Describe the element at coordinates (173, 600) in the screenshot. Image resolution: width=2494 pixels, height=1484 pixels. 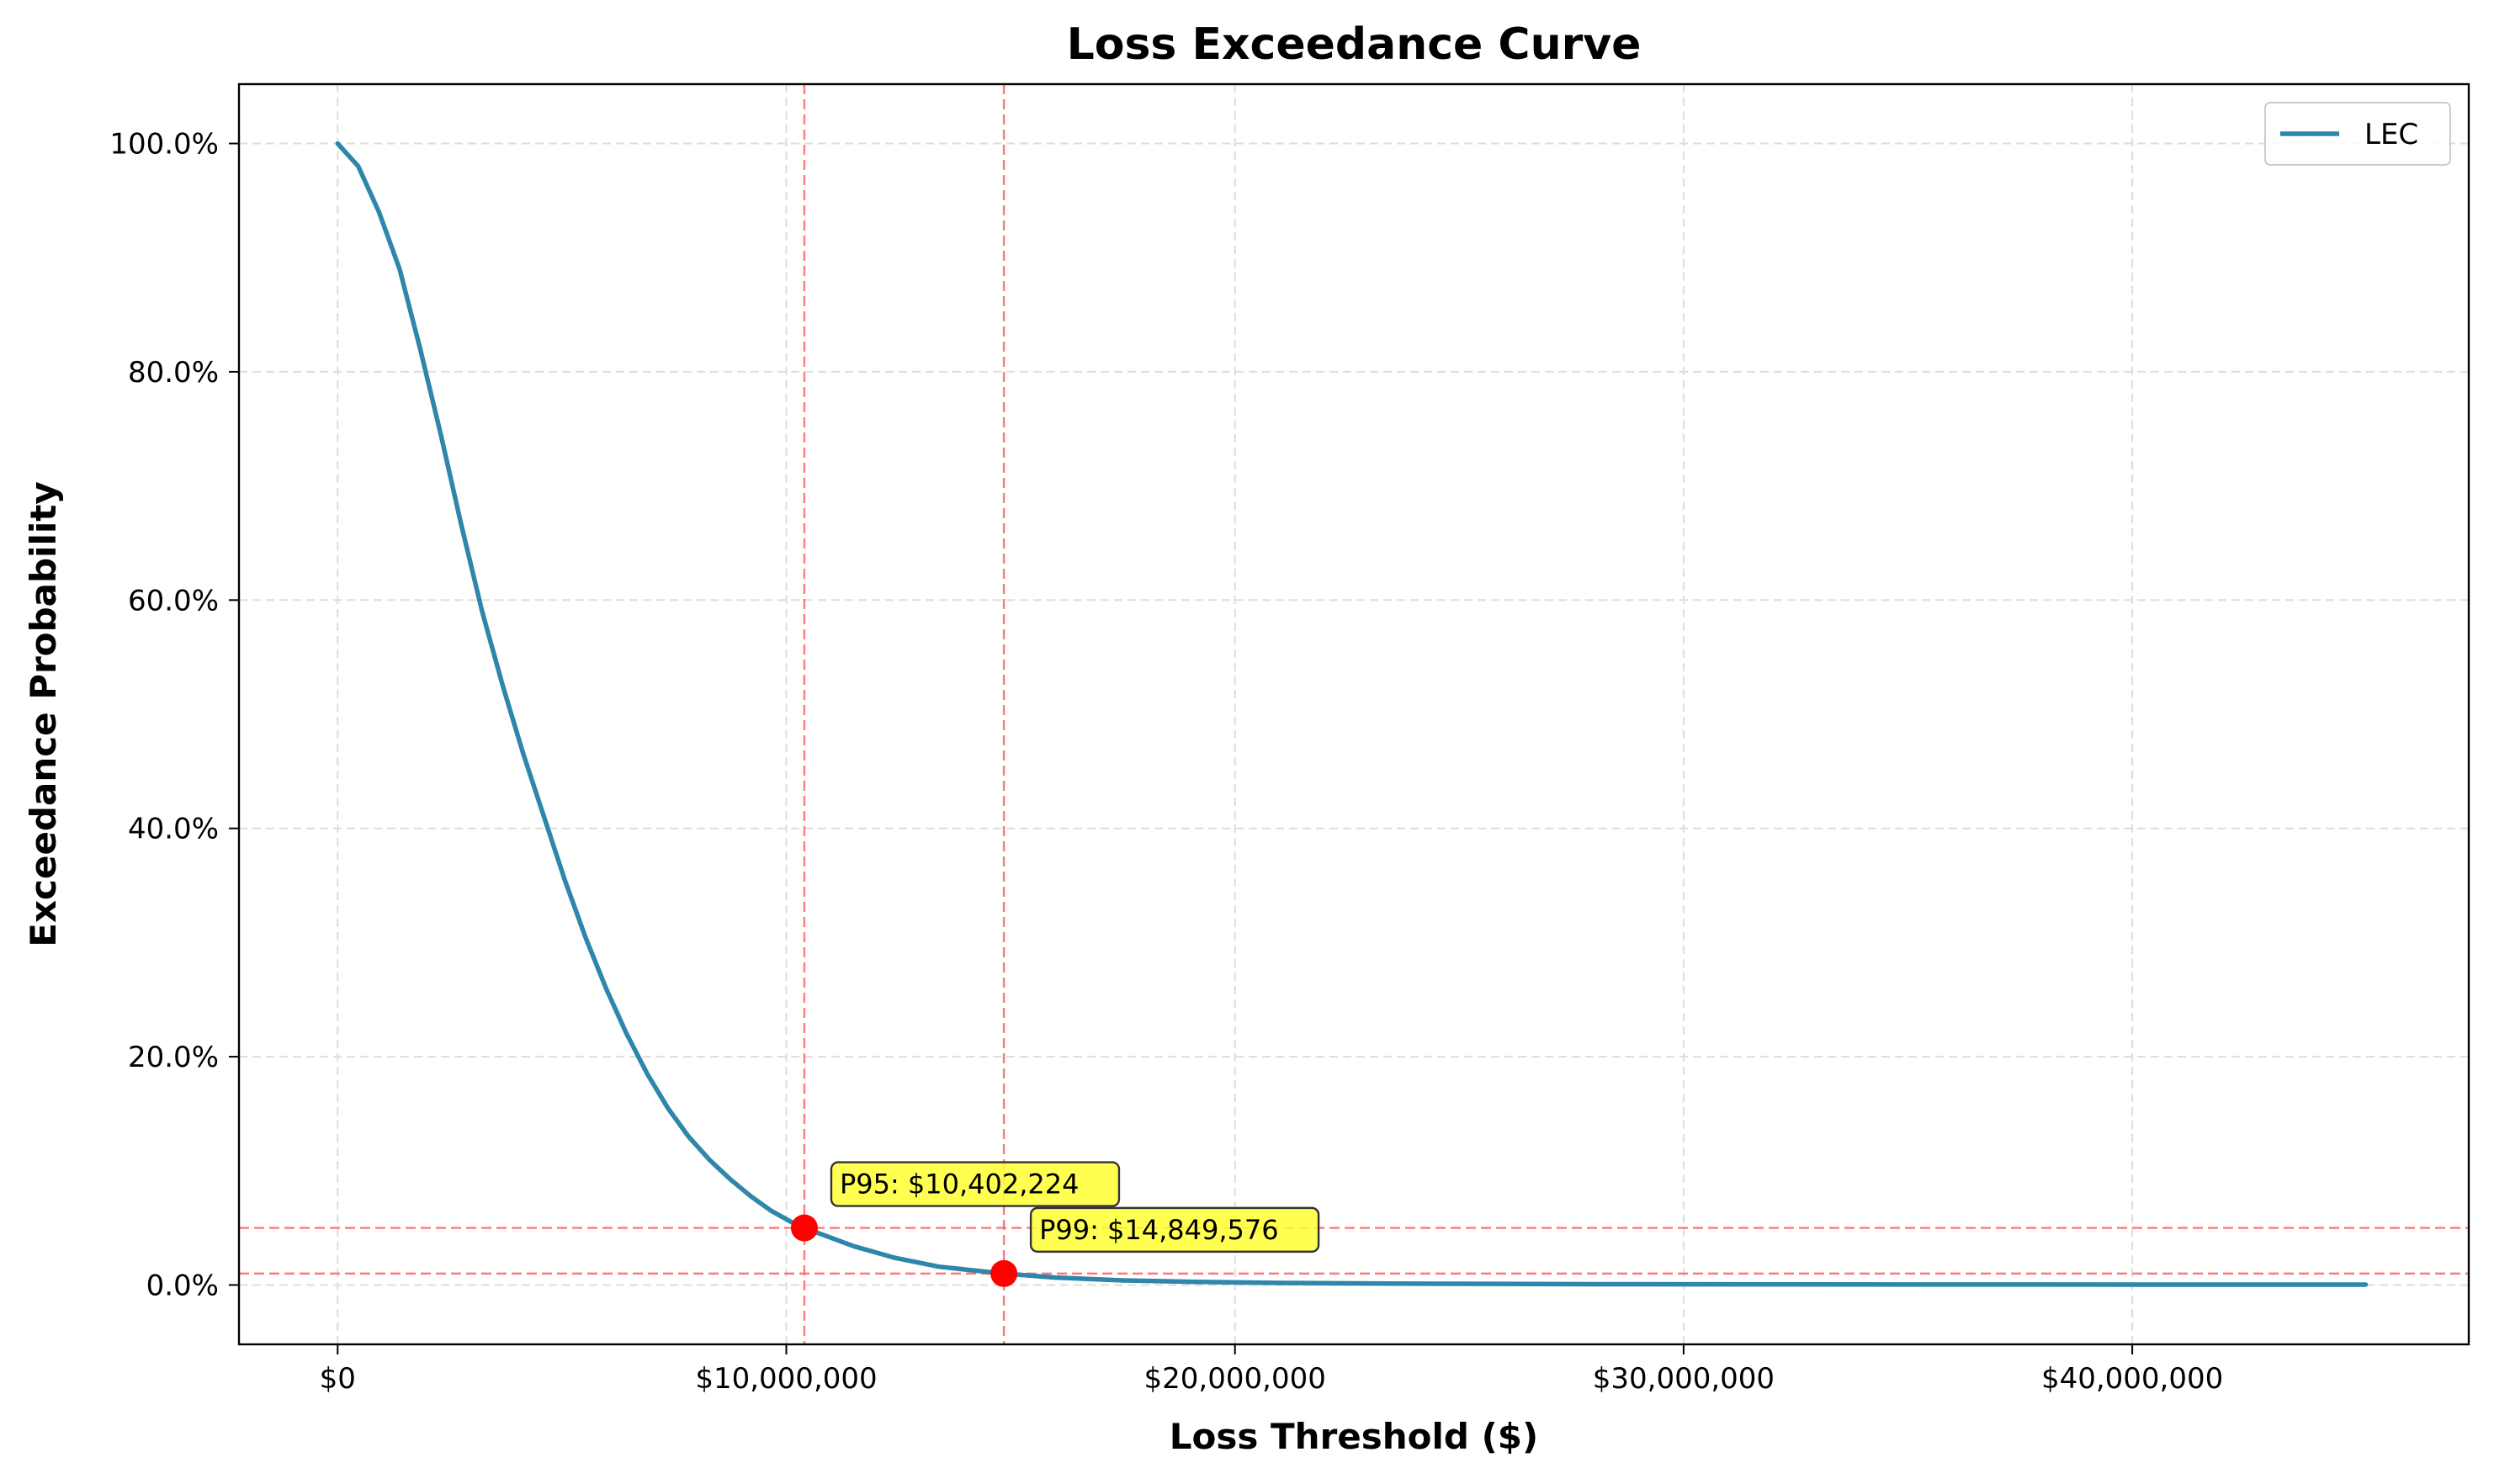
I see `y-tick-label: 60.0%` at that location.